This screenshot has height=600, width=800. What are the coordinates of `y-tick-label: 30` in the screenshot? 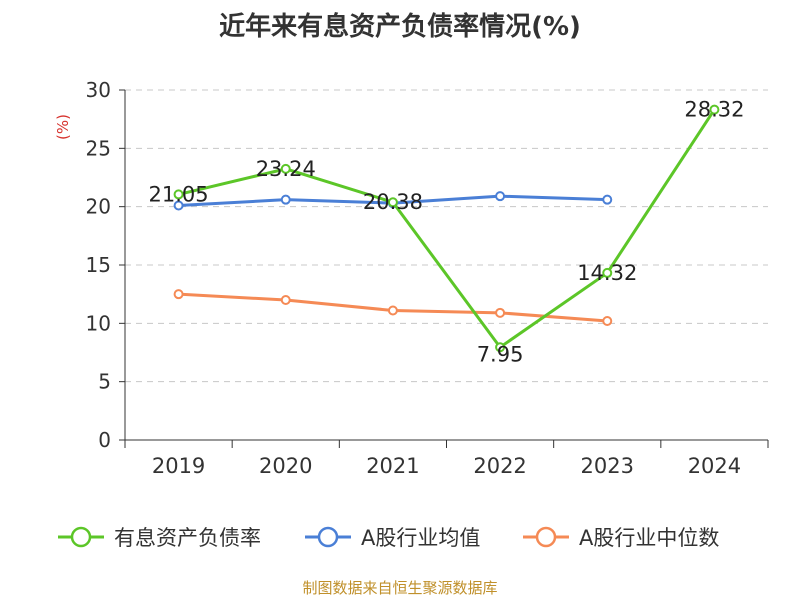 It's located at (98, 90).